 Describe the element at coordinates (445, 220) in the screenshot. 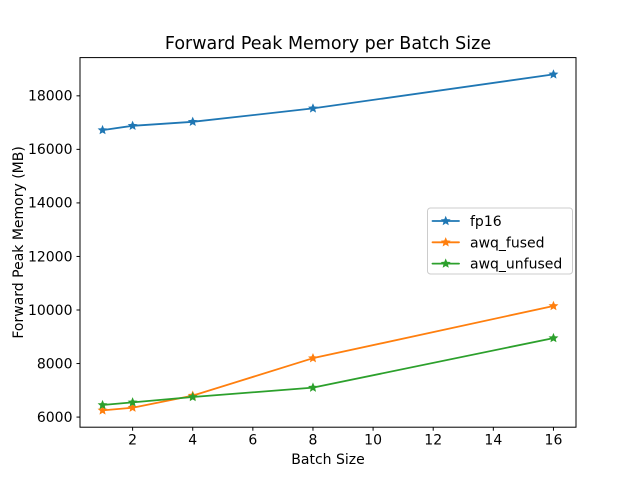

I see `legend-marker-star-icon-fp16` at that location.